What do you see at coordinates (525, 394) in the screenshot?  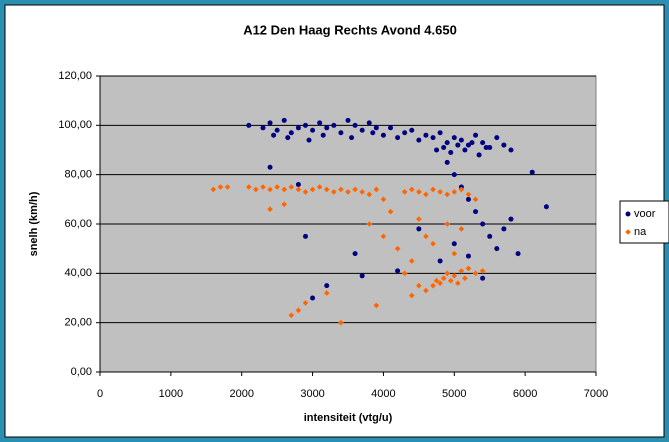 I see `x-tick-label: 6000` at bounding box center [525, 394].